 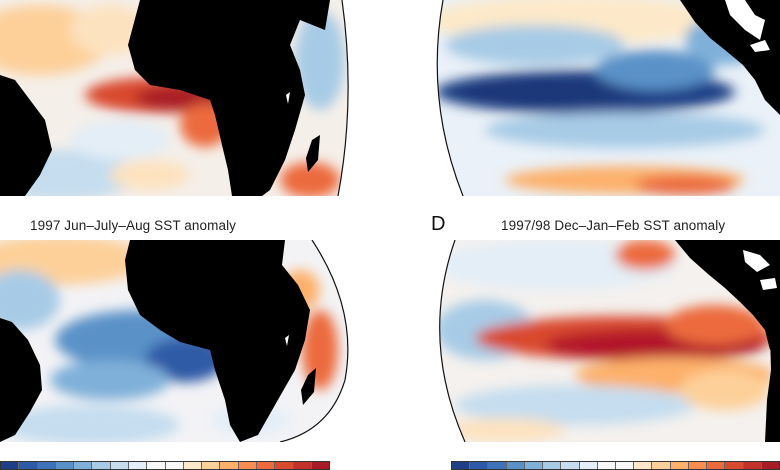 What do you see at coordinates (21, 380) in the screenshot?
I see `south-america-landmass-jja` at bounding box center [21, 380].